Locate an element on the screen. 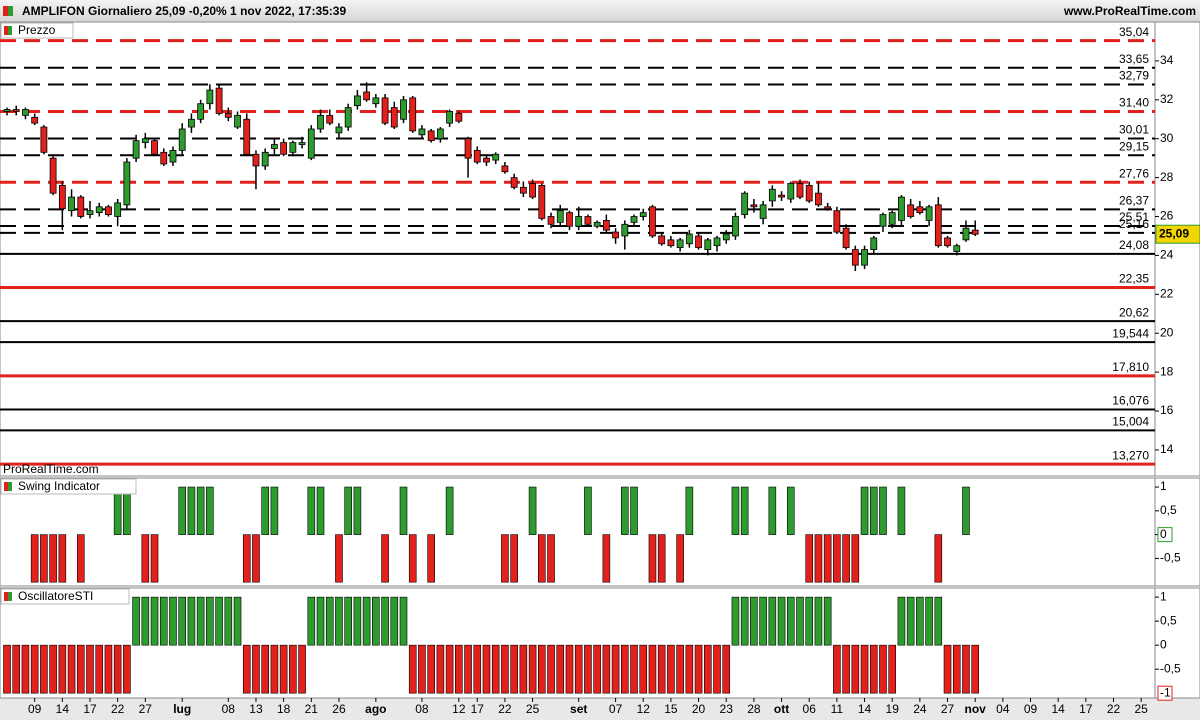 This screenshot has width=1200, height=720. y-tick-label: 26 is located at coordinates (1167, 216).